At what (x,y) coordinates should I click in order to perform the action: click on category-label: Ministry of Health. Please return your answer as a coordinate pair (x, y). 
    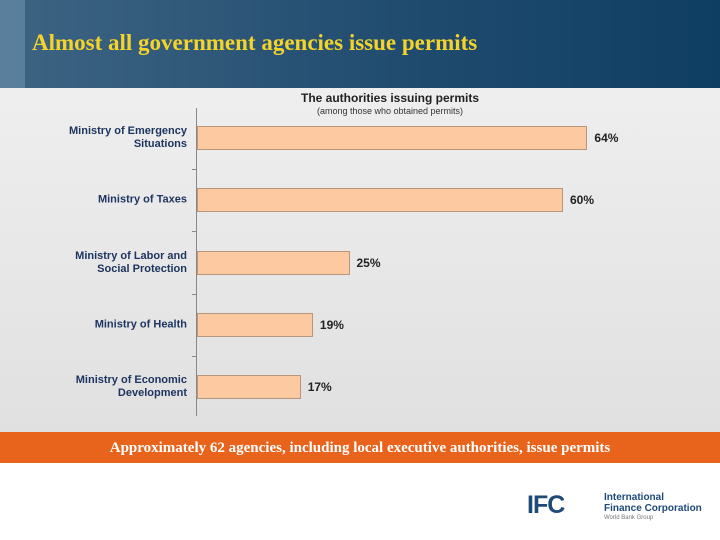
    Looking at the image, I should click on (140, 324).